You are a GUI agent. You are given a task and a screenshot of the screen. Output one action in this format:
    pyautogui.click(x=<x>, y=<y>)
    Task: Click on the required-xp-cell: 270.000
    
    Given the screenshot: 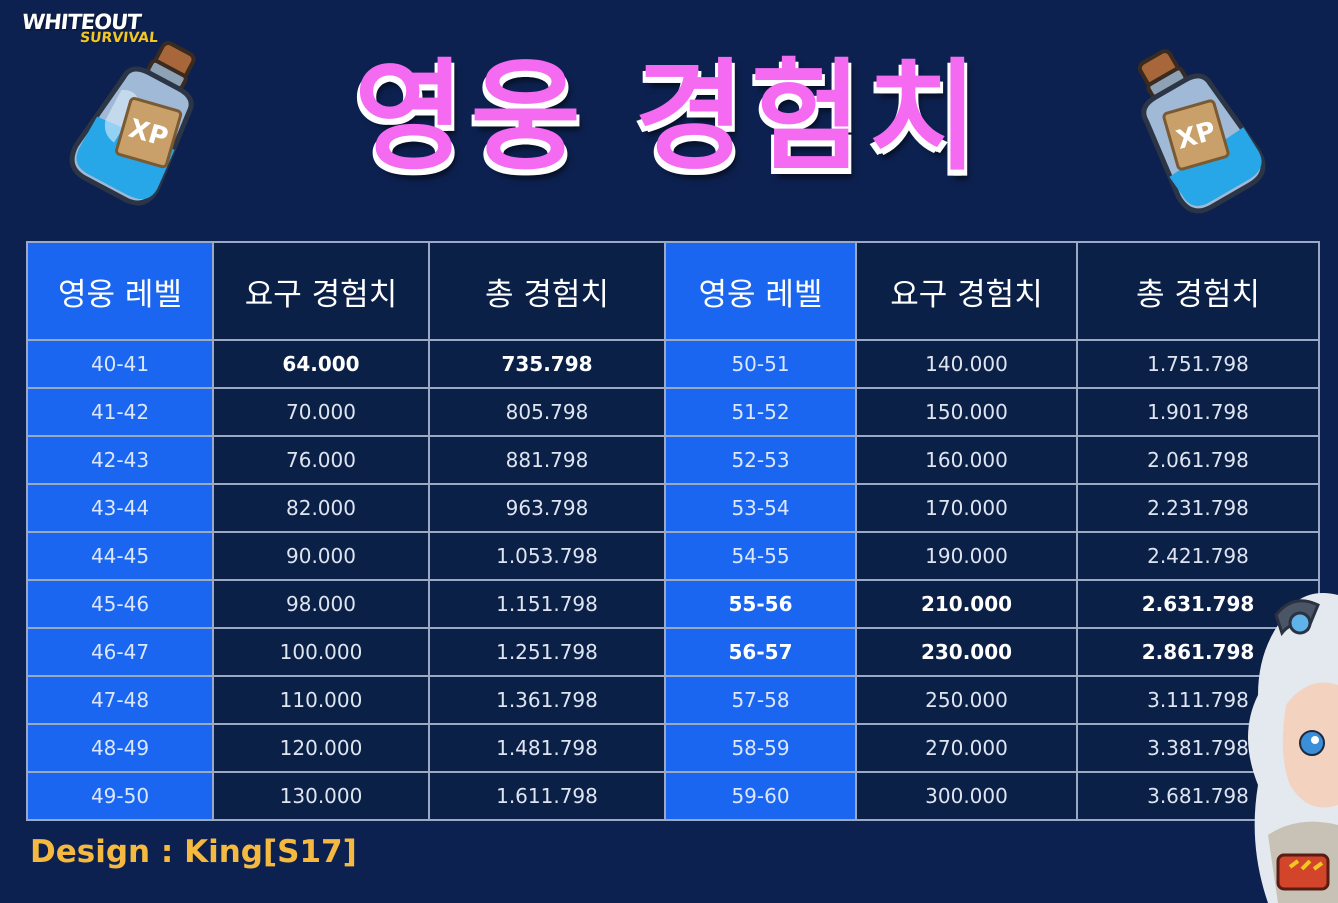 What is the action you would take?
    pyautogui.click(x=966, y=748)
    